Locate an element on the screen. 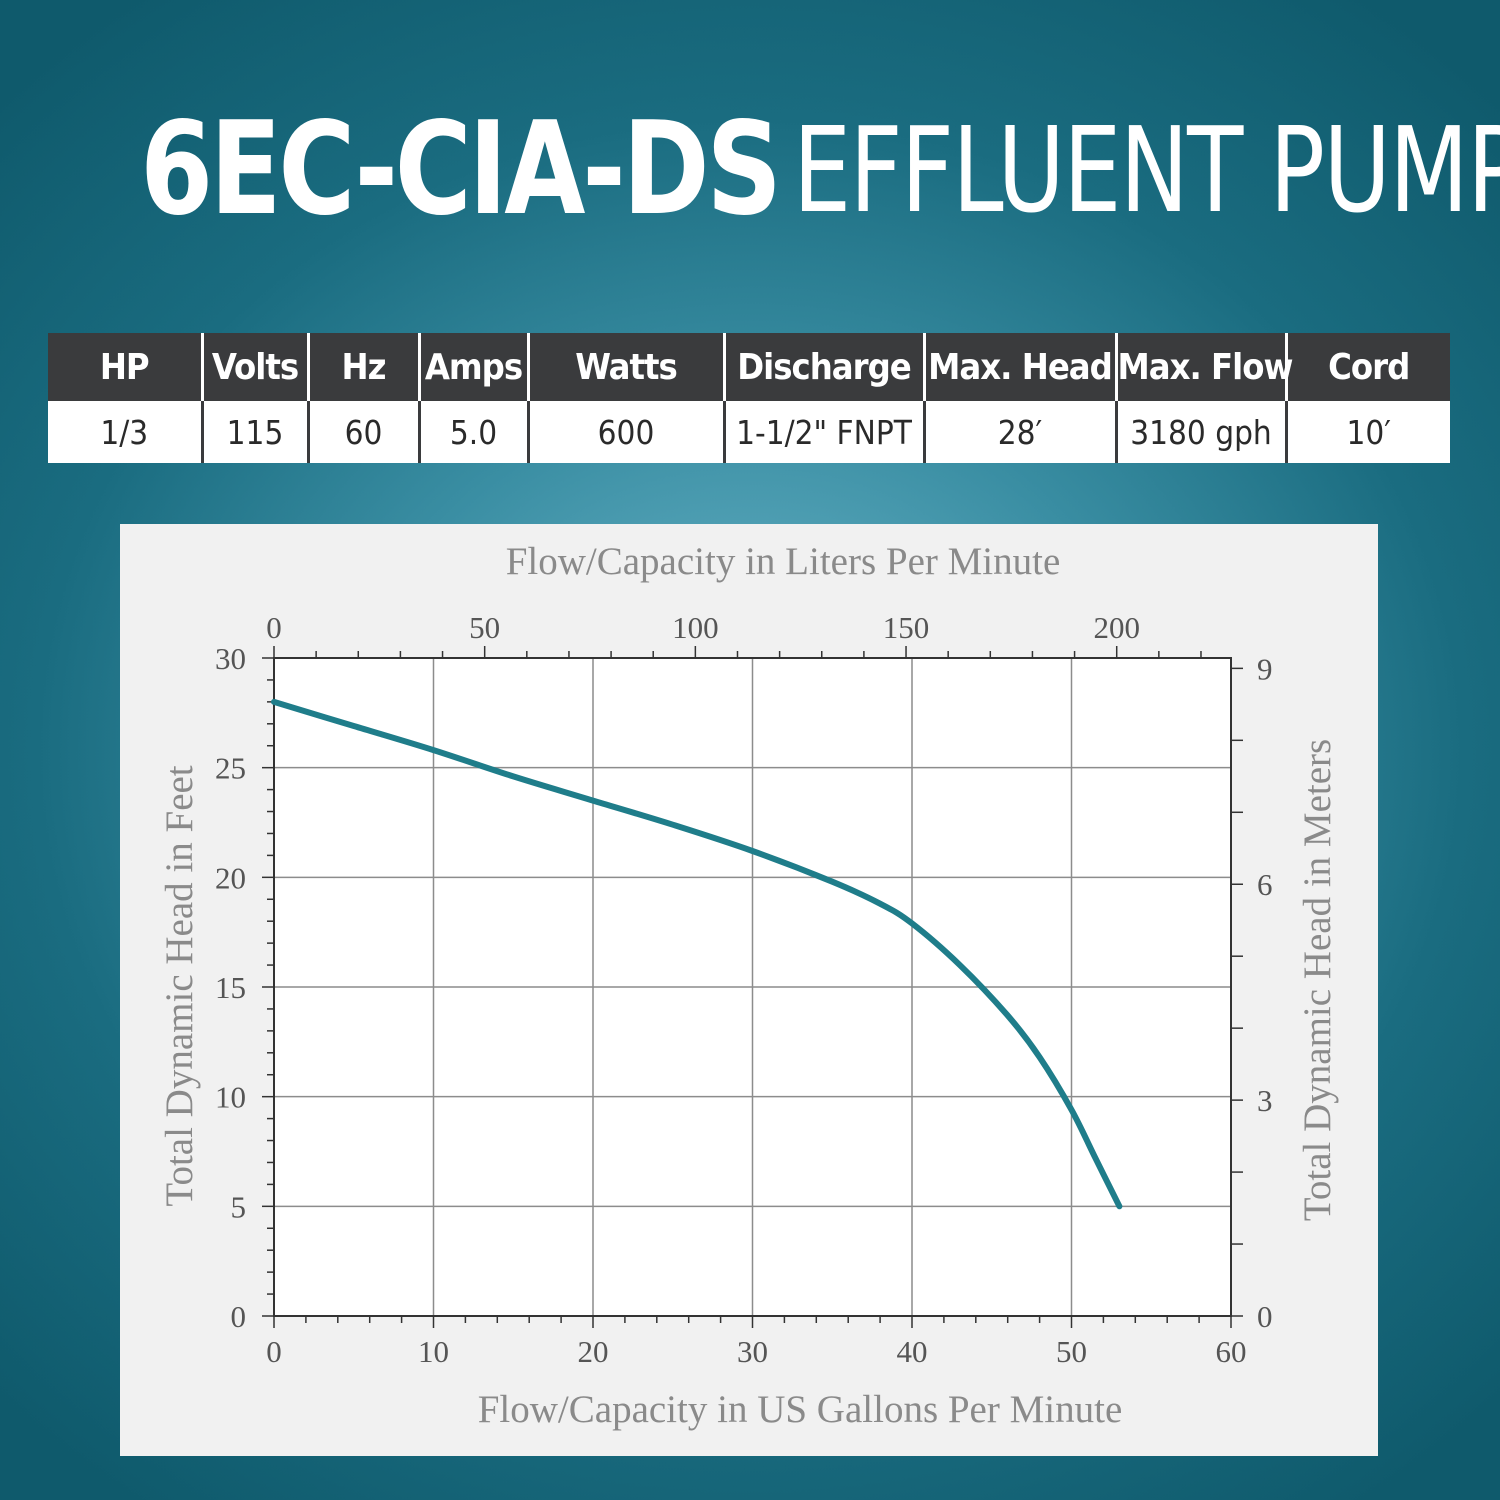  y2-tick-label: 0 is located at coordinates (1265, 1316).